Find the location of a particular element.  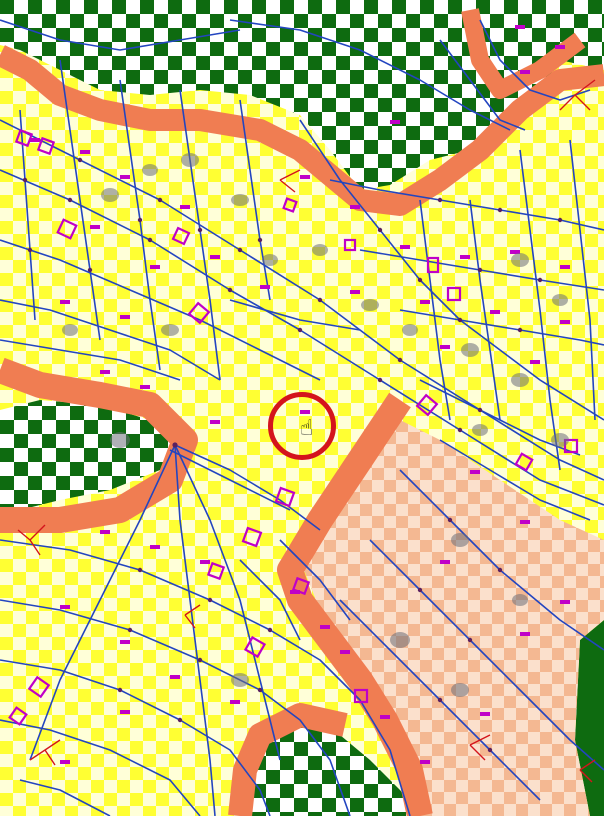

hand-cursor-icon: ☝ is located at coordinates (307, 428).